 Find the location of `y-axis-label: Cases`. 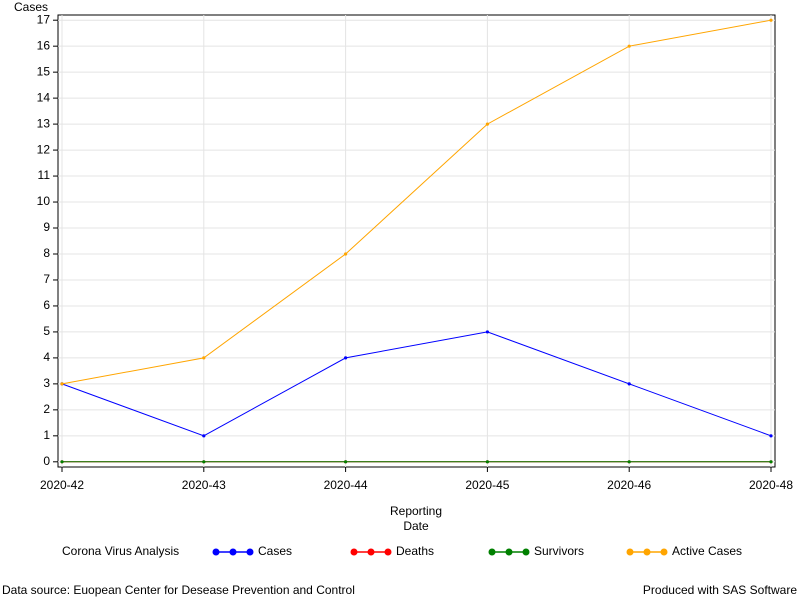

y-axis-label: Cases is located at coordinates (31, 7).